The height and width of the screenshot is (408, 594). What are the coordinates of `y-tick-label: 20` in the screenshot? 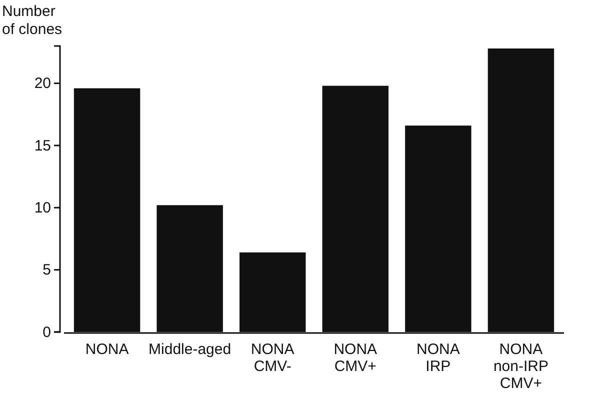 It's located at (42, 83).